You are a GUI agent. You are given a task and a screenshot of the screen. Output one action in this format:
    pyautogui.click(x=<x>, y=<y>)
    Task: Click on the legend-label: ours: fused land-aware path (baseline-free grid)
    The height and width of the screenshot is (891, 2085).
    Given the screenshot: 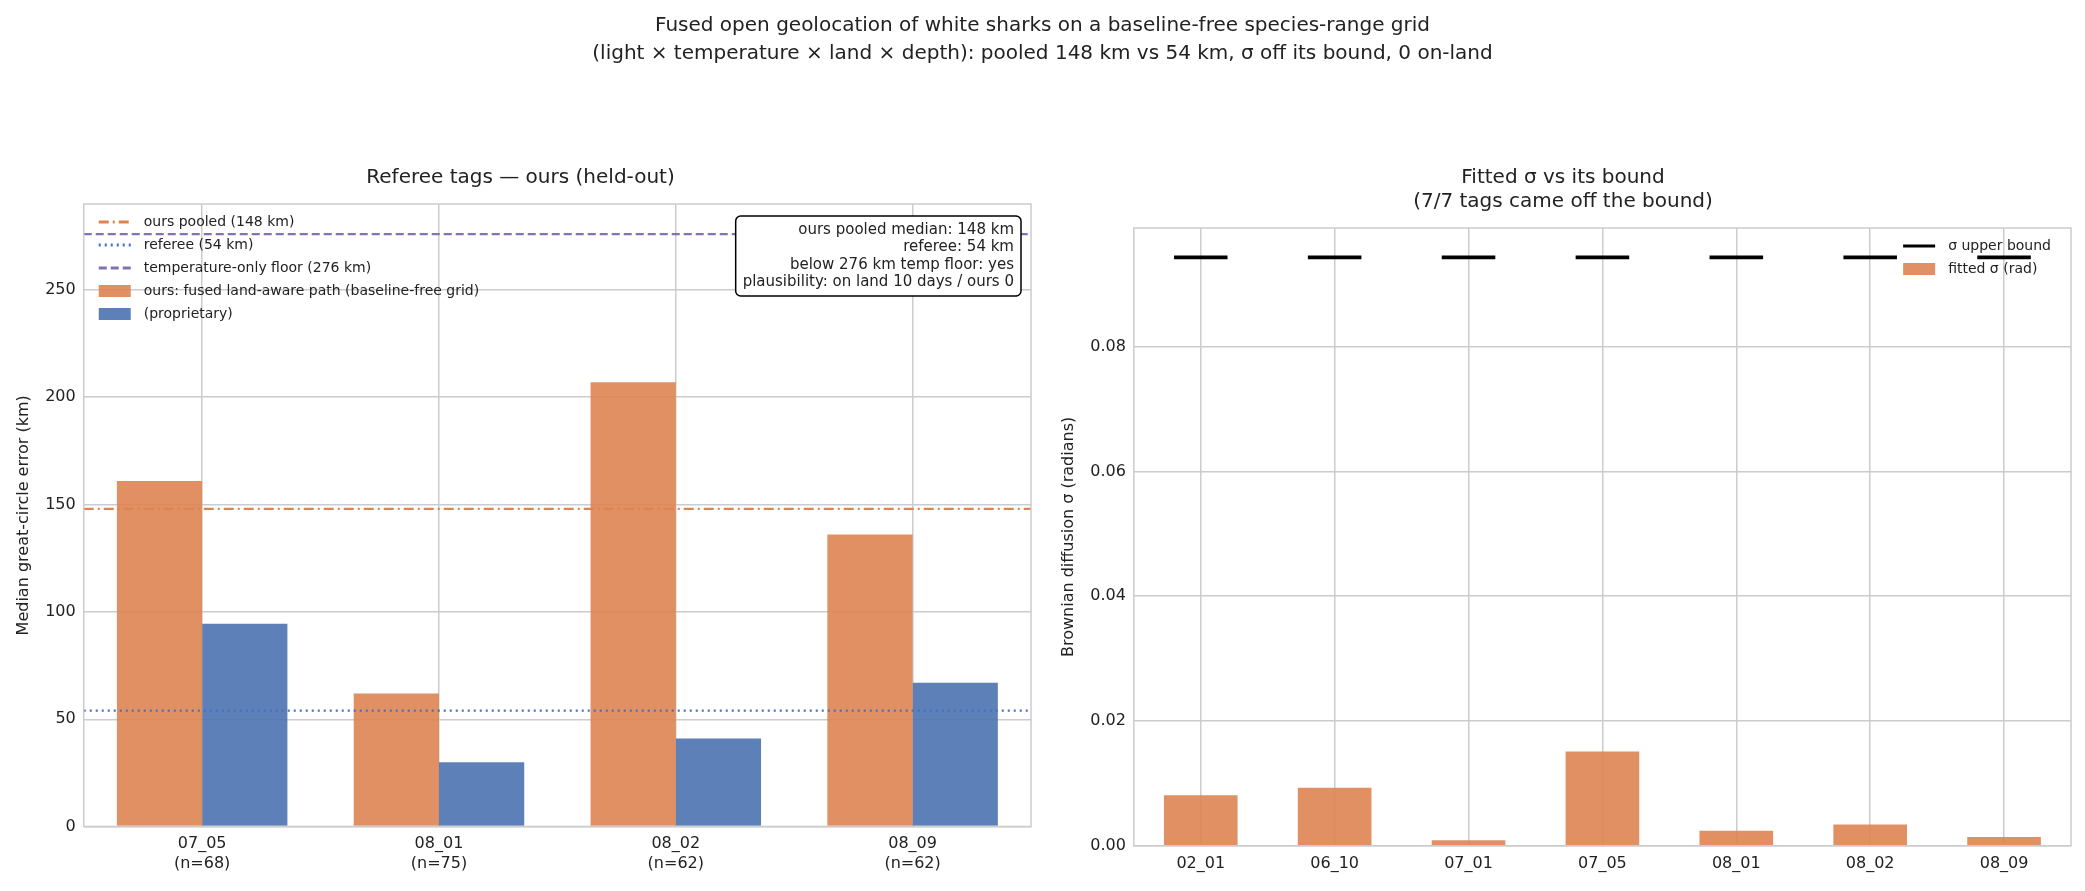 What is the action you would take?
    pyautogui.click(x=311, y=289)
    